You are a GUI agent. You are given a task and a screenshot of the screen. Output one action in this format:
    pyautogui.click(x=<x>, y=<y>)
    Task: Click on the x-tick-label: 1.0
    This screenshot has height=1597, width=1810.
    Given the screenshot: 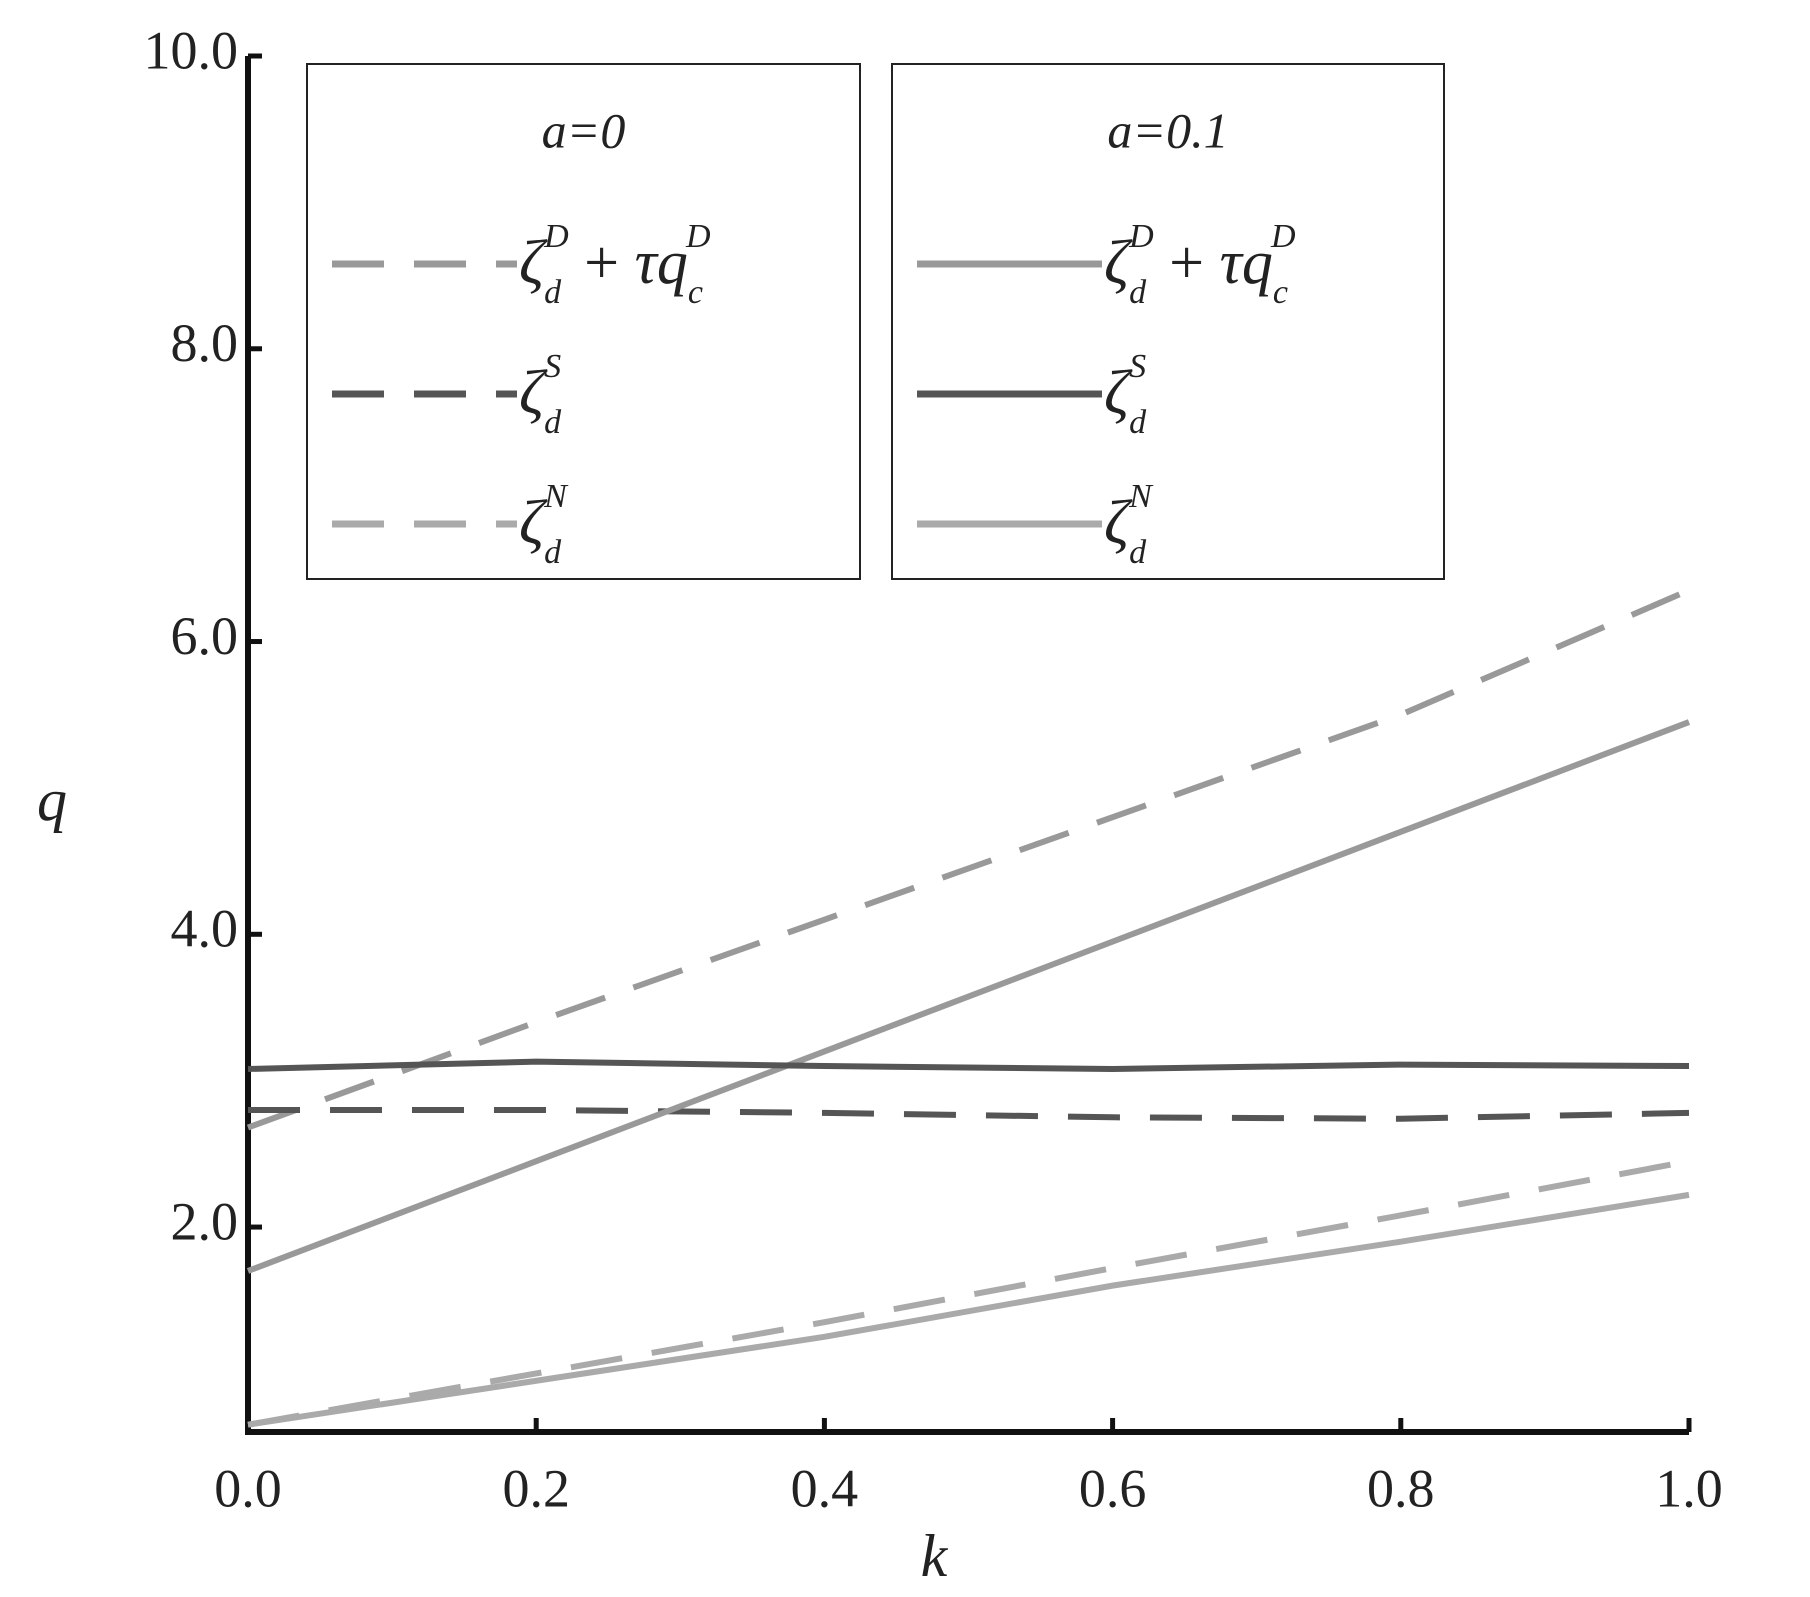 What is the action you would take?
    pyautogui.click(x=1689, y=1488)
    